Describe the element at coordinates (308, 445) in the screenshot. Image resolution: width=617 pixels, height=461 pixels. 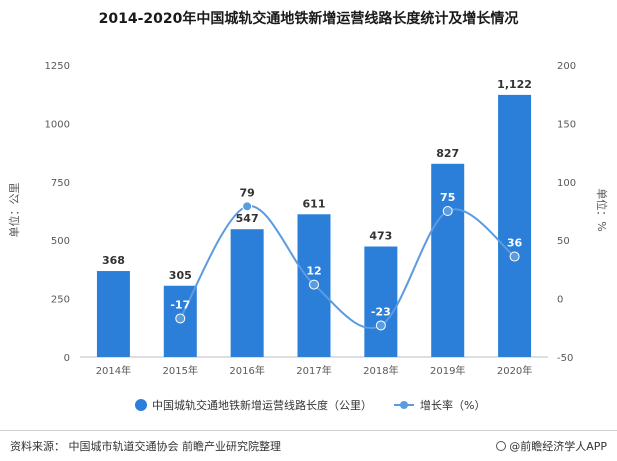
I see `footer: 资料来源： 中国城市轨道交通协会 前瞻产业研究院整理 @前瞻经济学人APP` at that location.